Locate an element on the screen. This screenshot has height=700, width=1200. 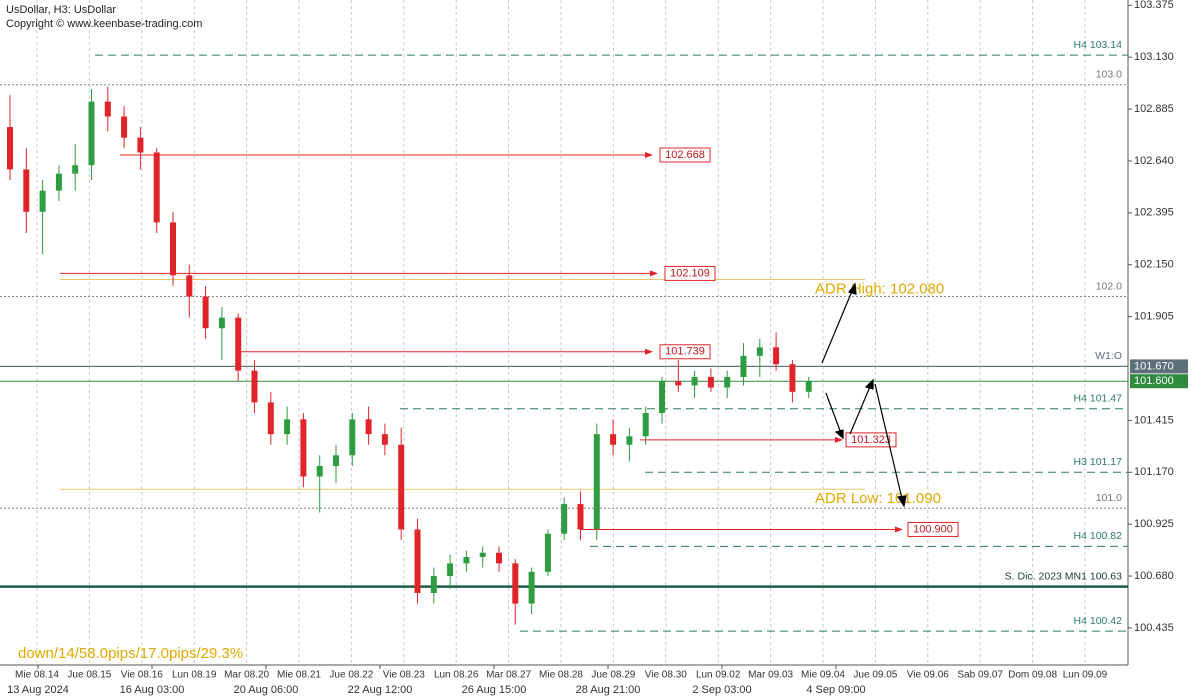
price-box is located at coordinates (1159, 381).